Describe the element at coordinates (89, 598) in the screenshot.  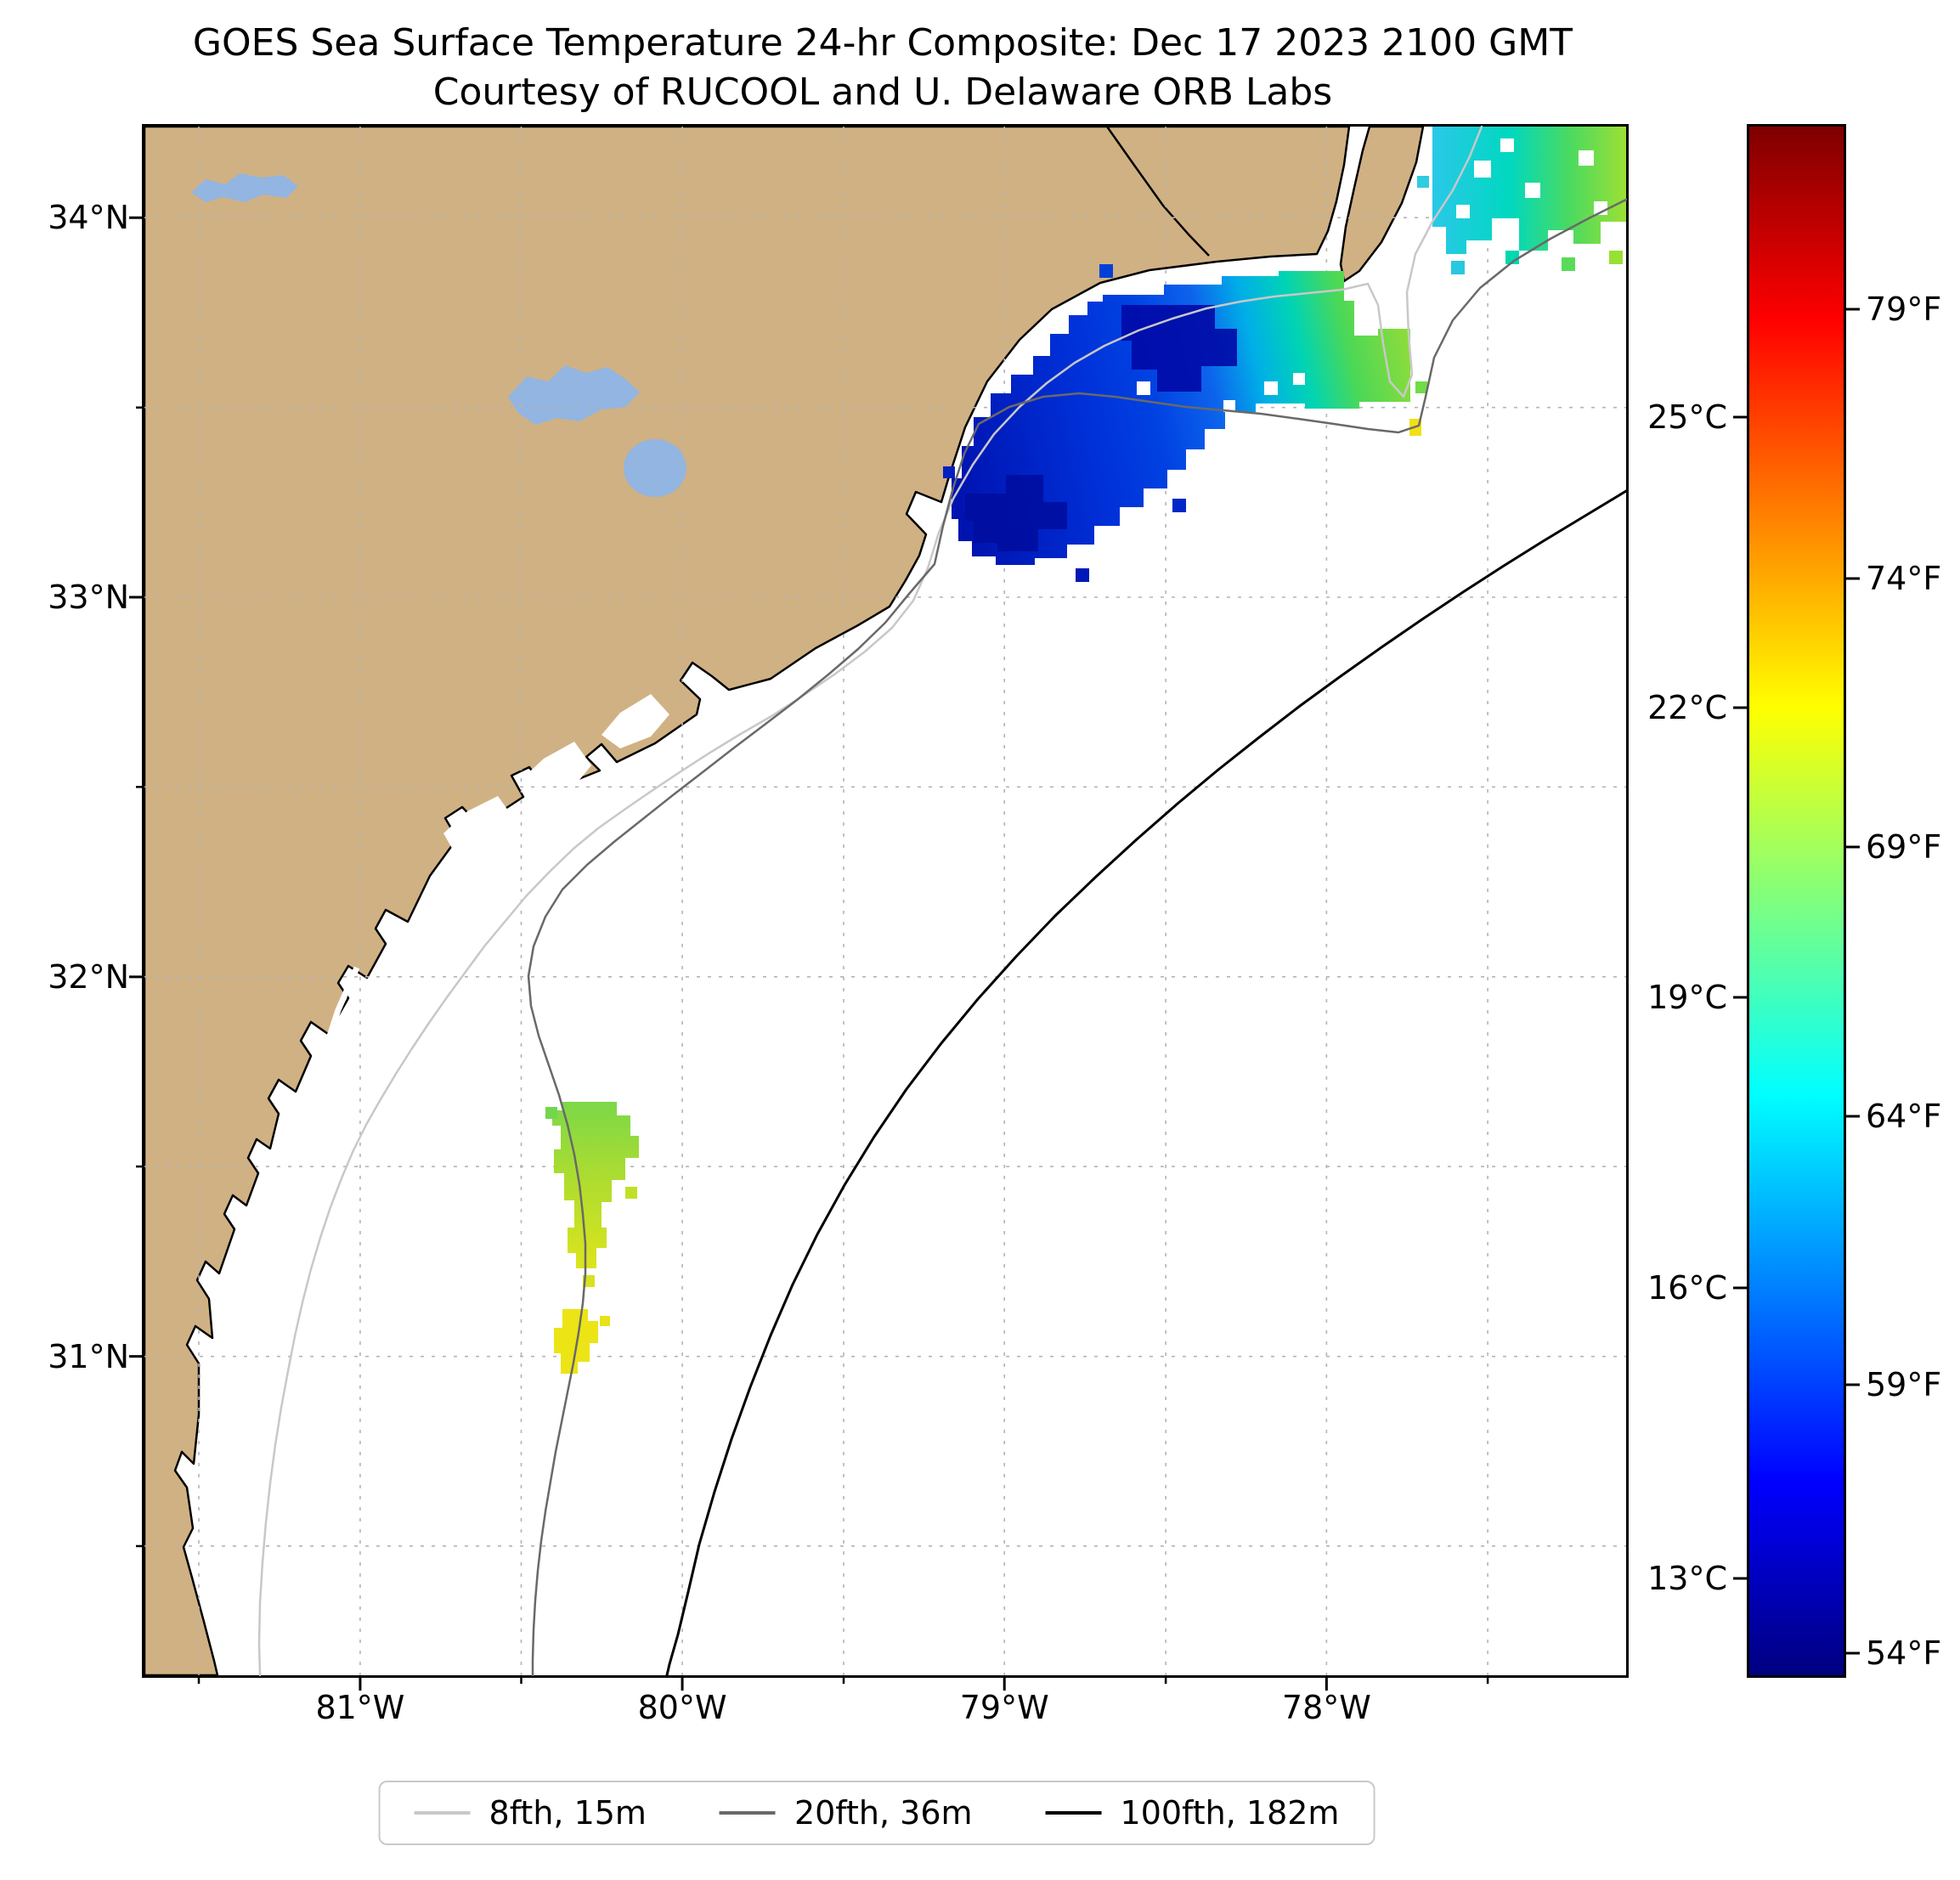
I see `y-axis-tick-label: 33°N` at that location.